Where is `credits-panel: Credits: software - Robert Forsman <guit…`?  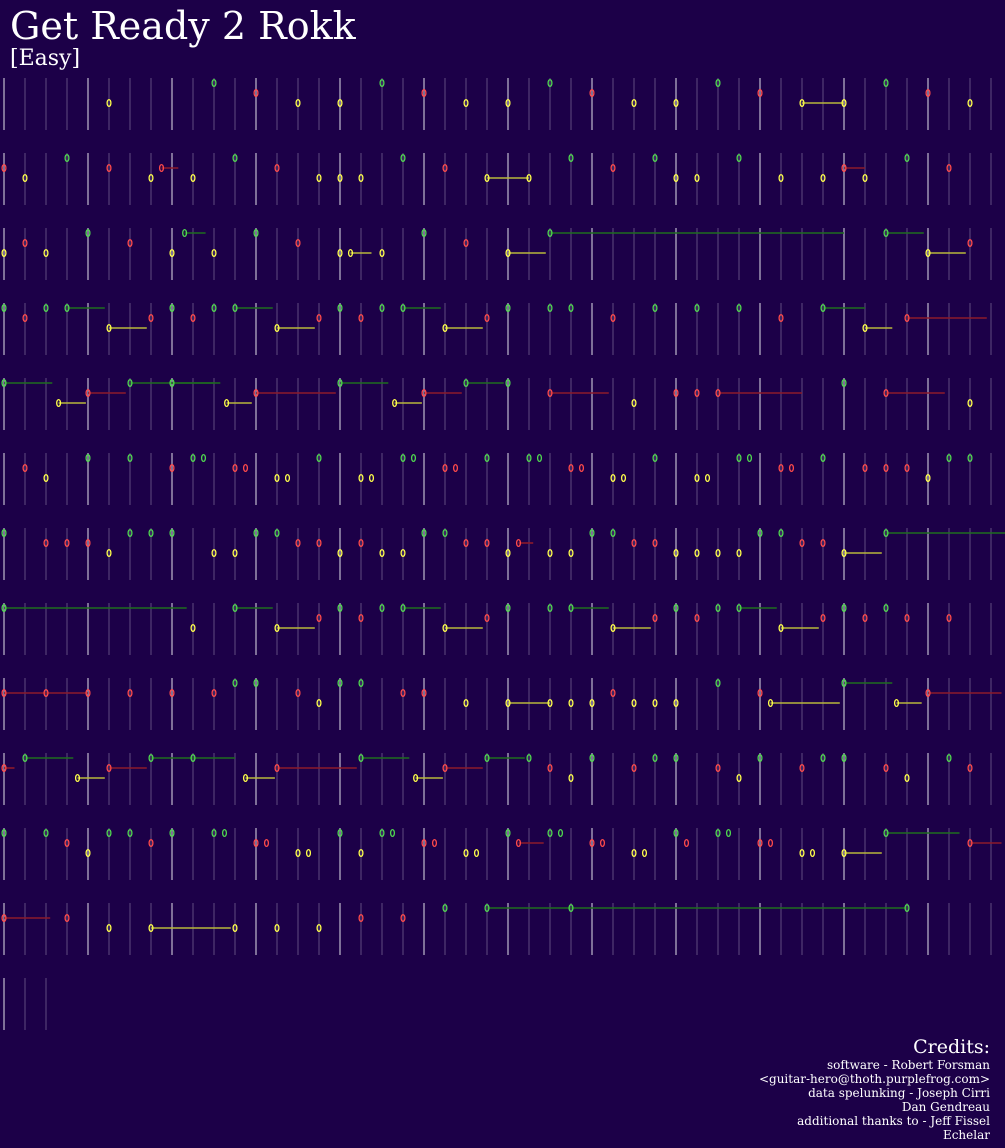
credits-panel: Credits: software - Robert Forsman <guit… is located at coordinates (874, 1089).